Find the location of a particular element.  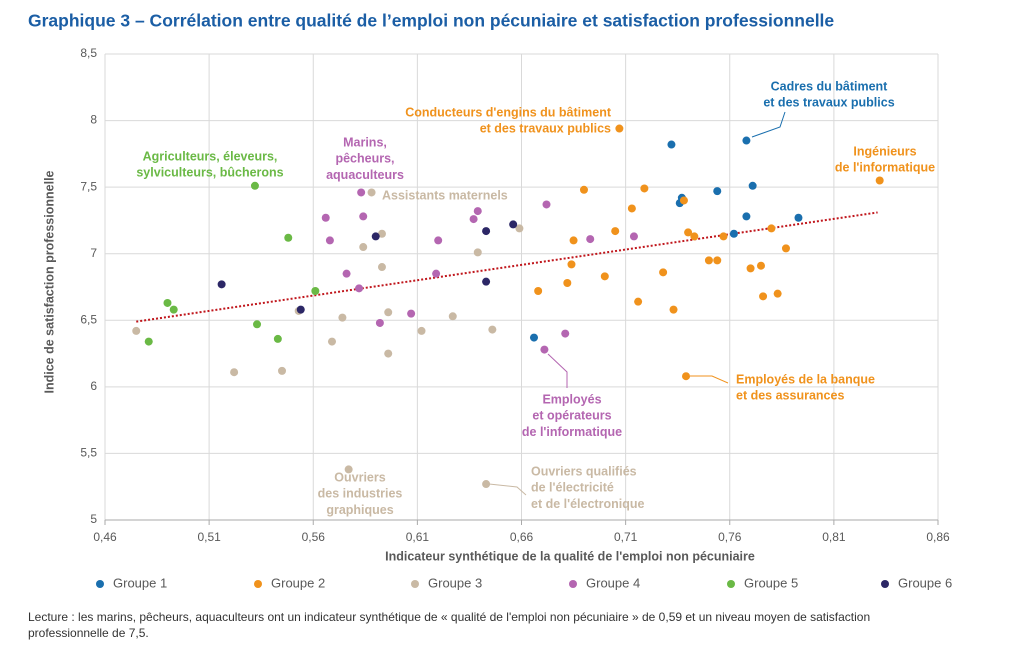

annotation: Conducteurs d'engins du bâtiment is located at coordinates (508, 112).